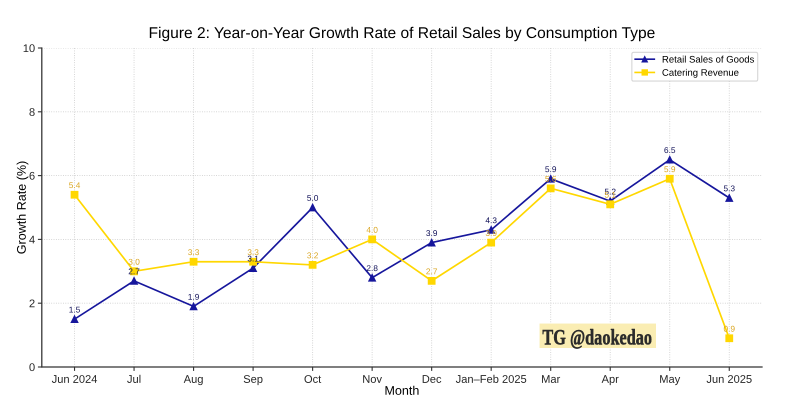 This screenshot has width=800, height=404. Describe the element at coordinates (597, 338) in the screenshot. I see `svg-text: TG @daokedao` at that location.